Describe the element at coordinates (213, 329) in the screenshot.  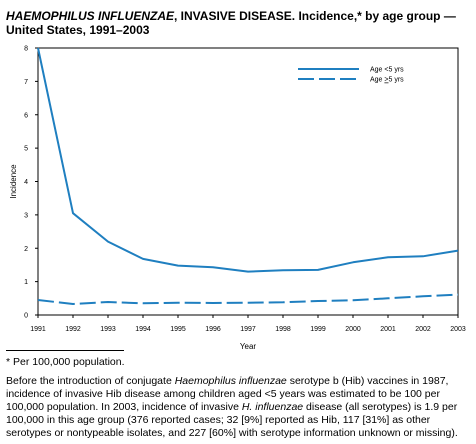
I see `x-tick-label: 1996` at that location.